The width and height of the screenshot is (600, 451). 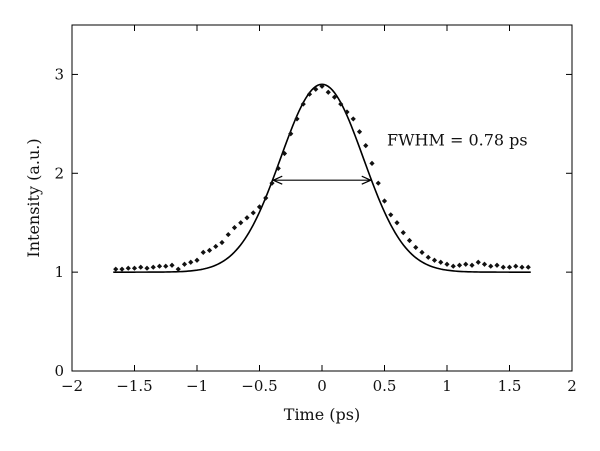 I want to click on y-tick-label: 3, so click(x=59, y=74).